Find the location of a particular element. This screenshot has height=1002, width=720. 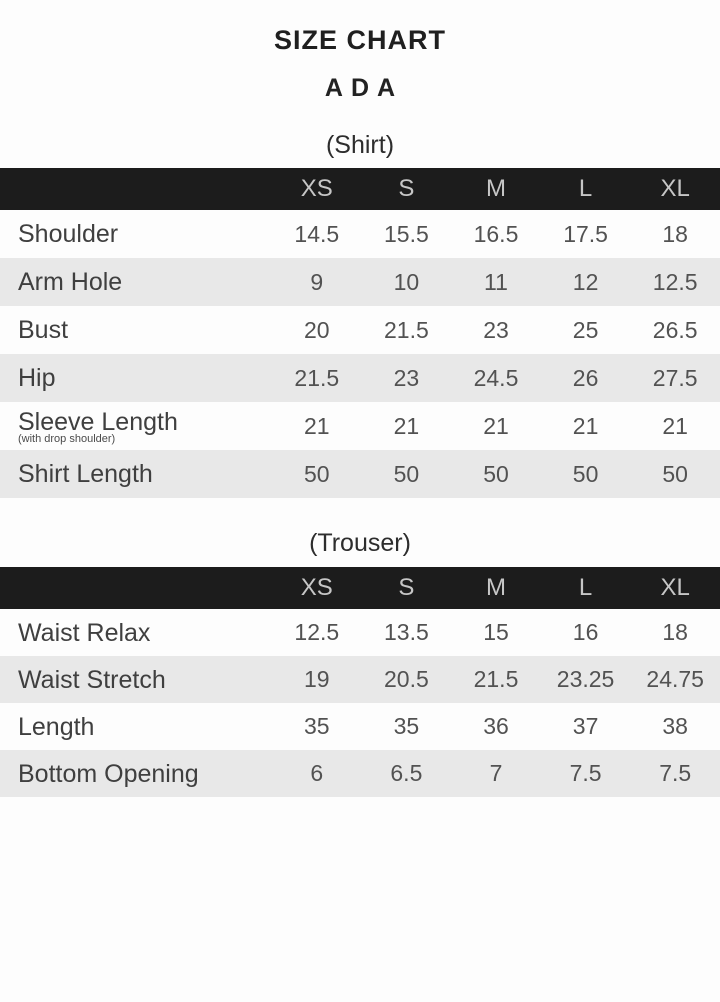

measurement-sublabel: (with drop shoulder) is located at coordinates (67, 438).